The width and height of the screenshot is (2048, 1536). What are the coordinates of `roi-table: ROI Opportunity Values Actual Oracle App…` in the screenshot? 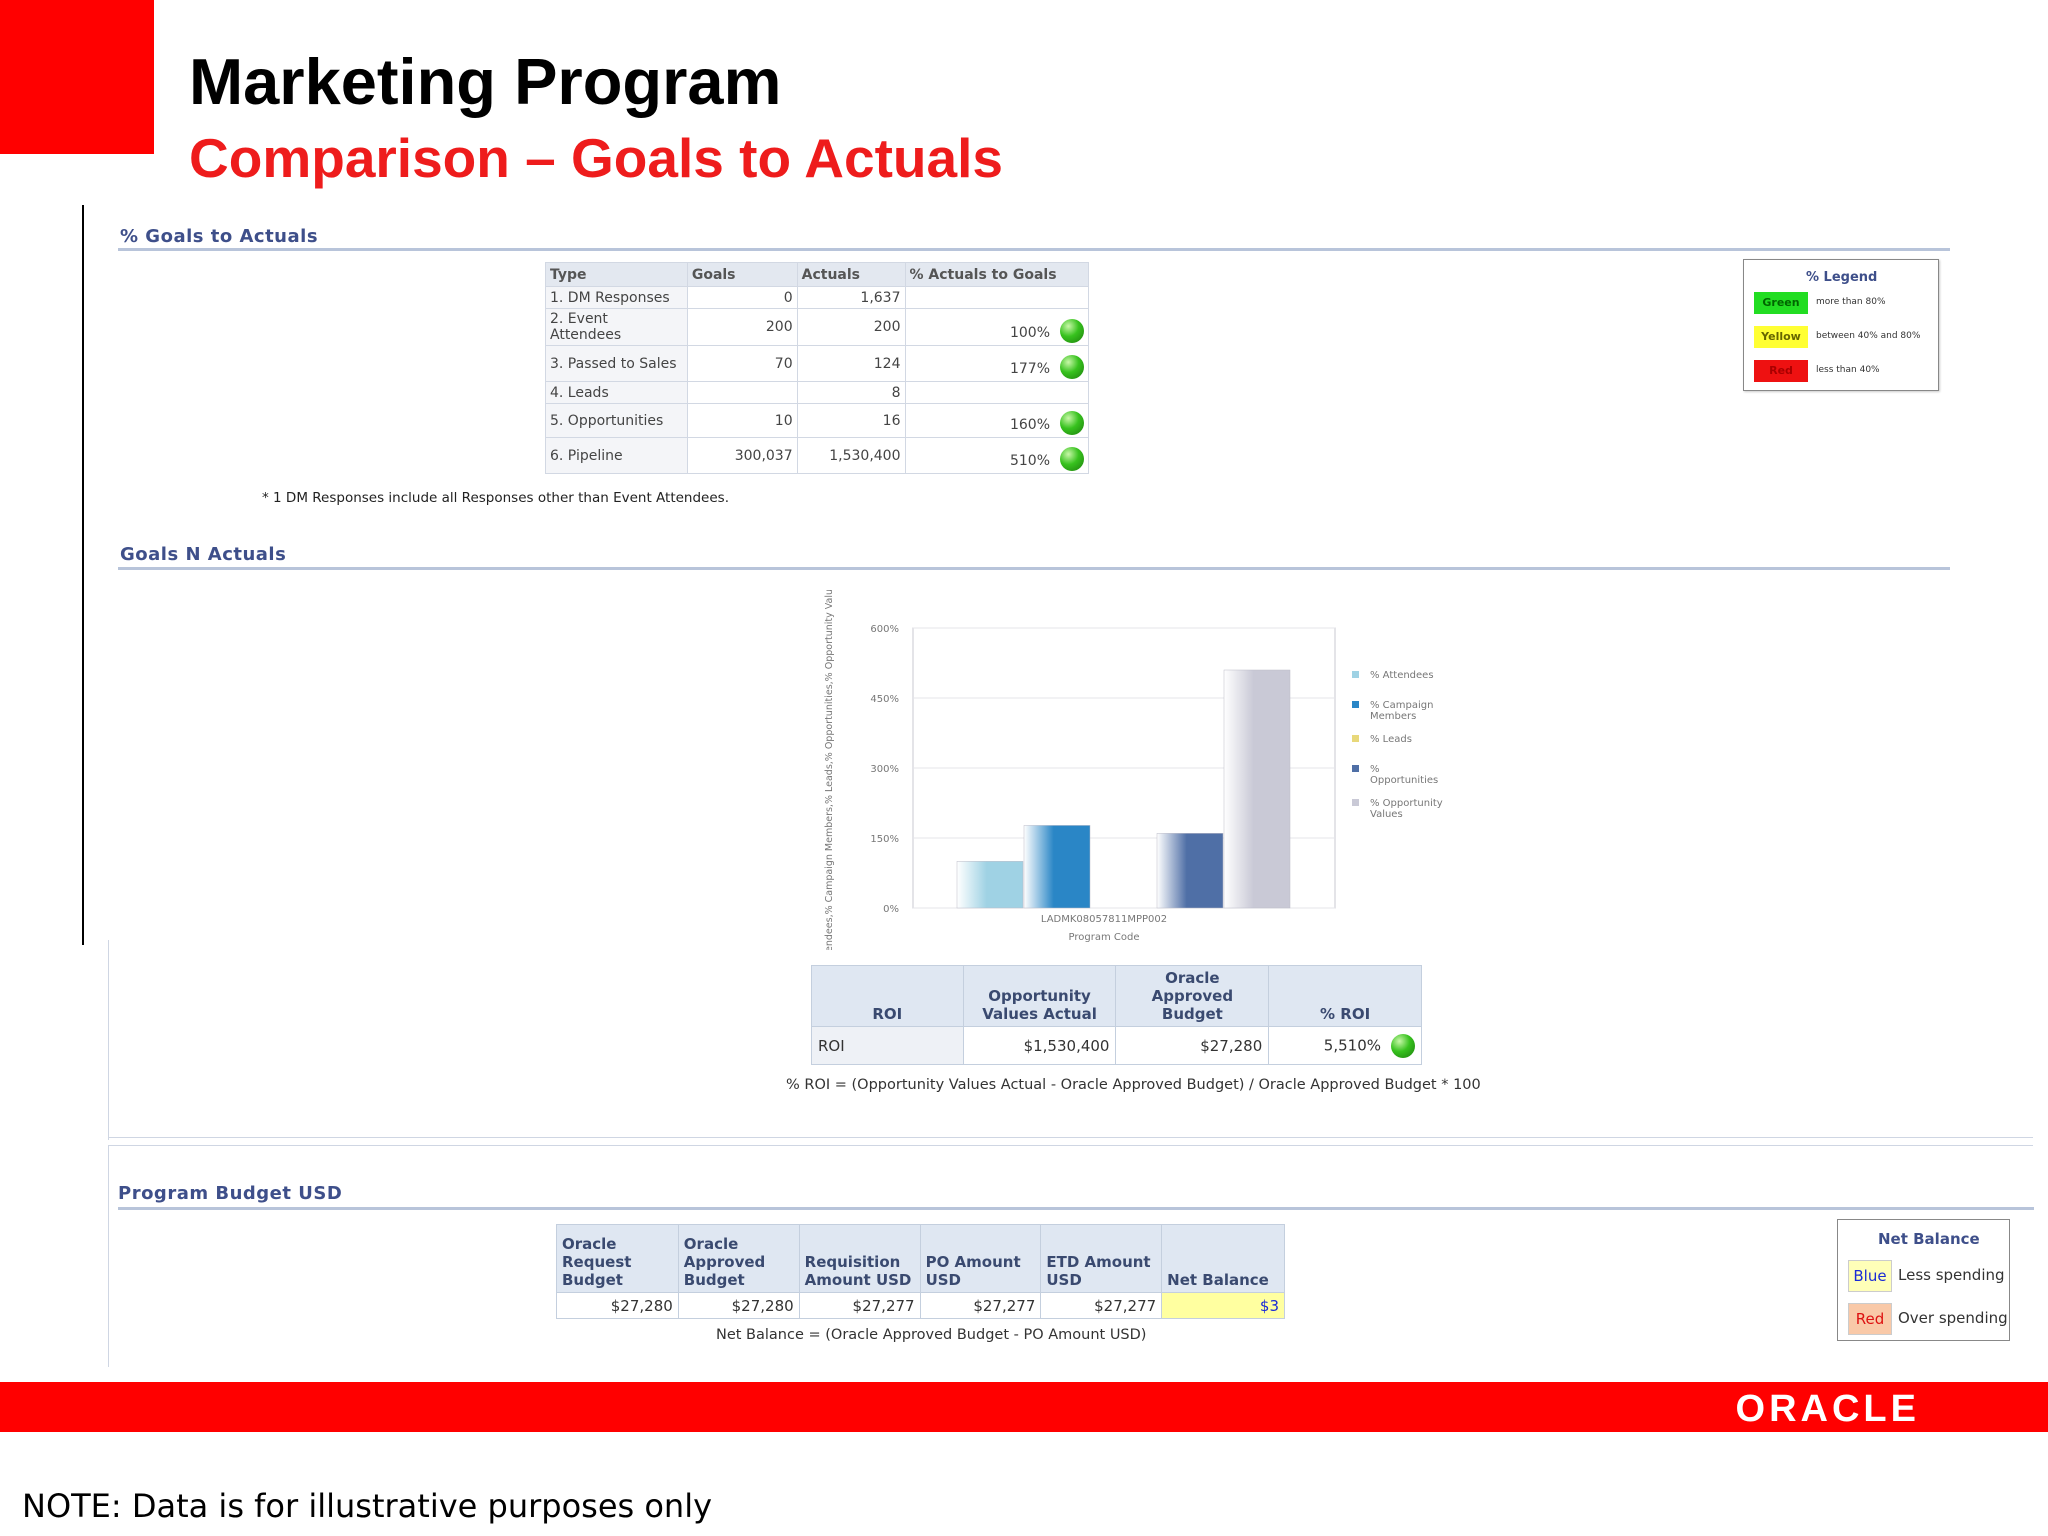 It's located at (1116, 1015).